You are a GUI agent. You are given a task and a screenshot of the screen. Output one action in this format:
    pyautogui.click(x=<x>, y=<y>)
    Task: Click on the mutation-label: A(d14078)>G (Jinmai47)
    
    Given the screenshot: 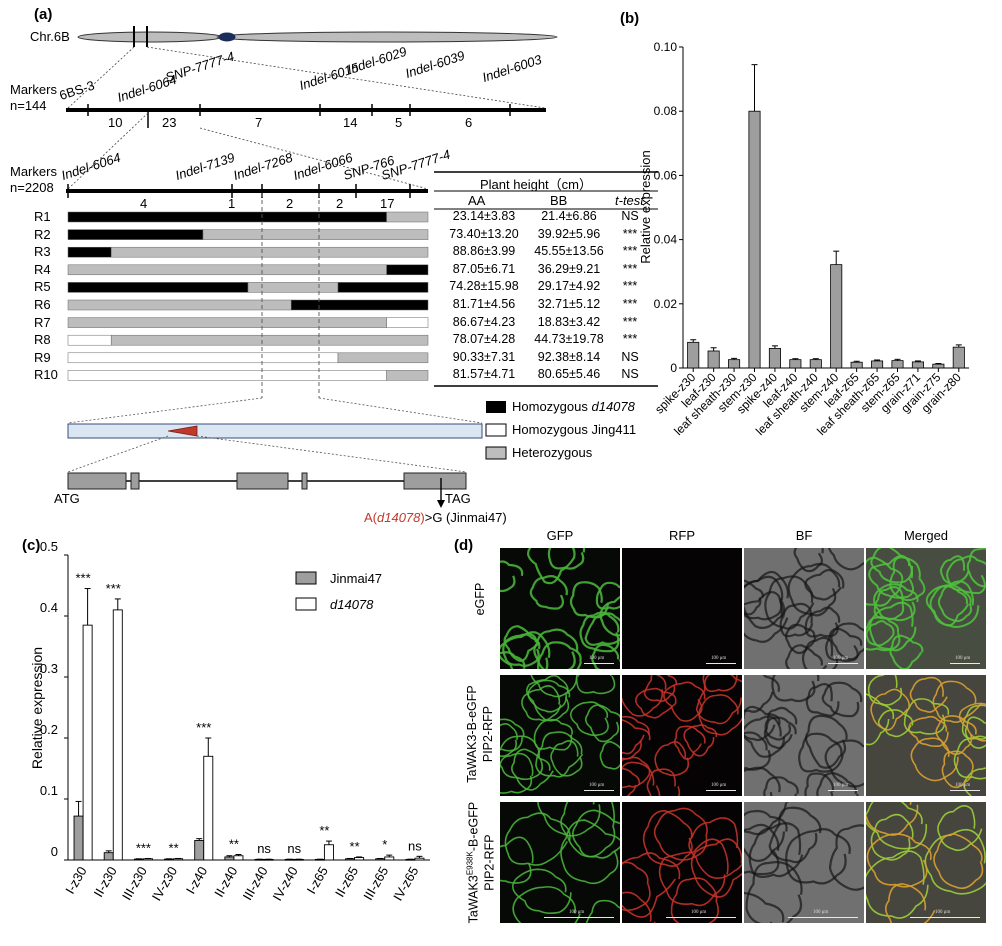 What is the action you would take?
    pyautogui.click(x=435, y=517)
    